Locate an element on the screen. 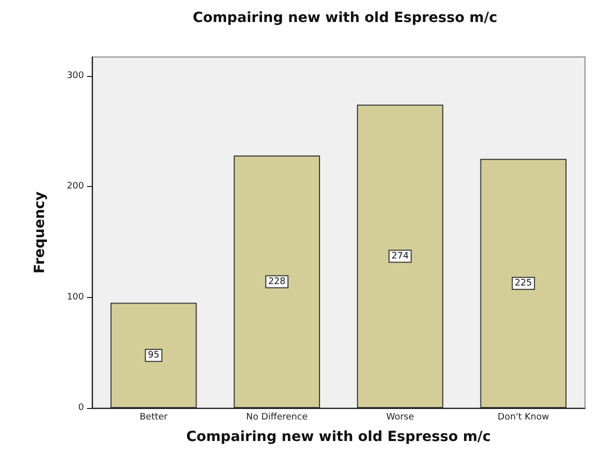  y-axis-title: Frequency is located at coordinates (40, 233).